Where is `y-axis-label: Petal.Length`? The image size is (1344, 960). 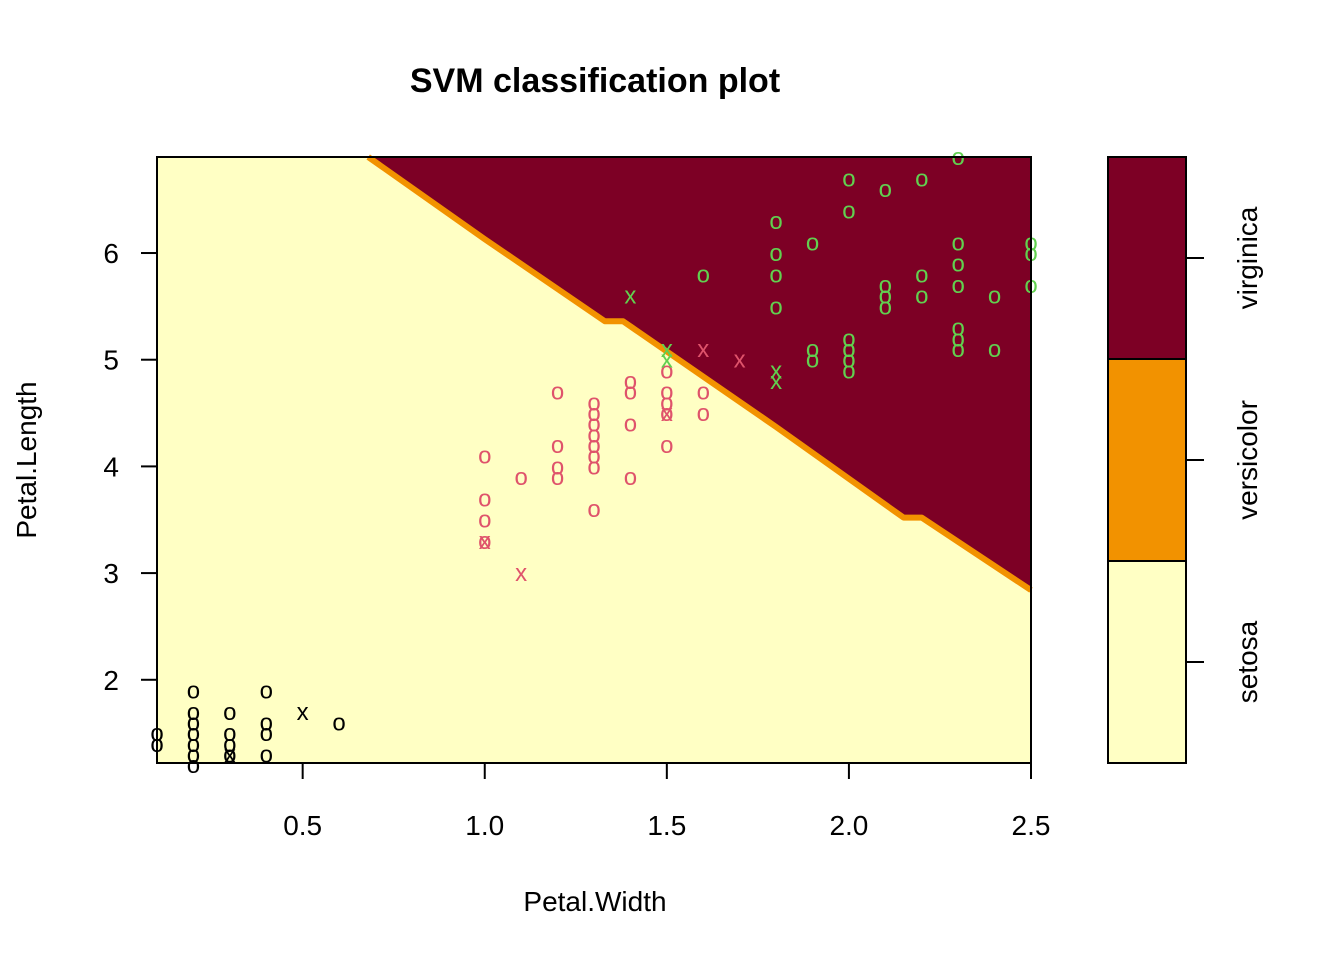 y-axis-label: Petal.Length is located at coordinates (26, 459).